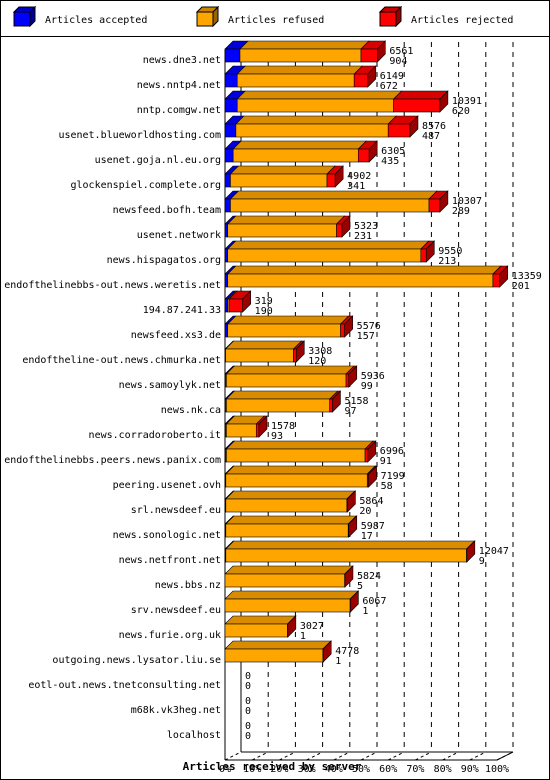 This screenshot has height=780, width=550. What do you see at coordinates (264, 301) in the screenshot?
I see `total-label: 319` at bounding box center [264, 301].